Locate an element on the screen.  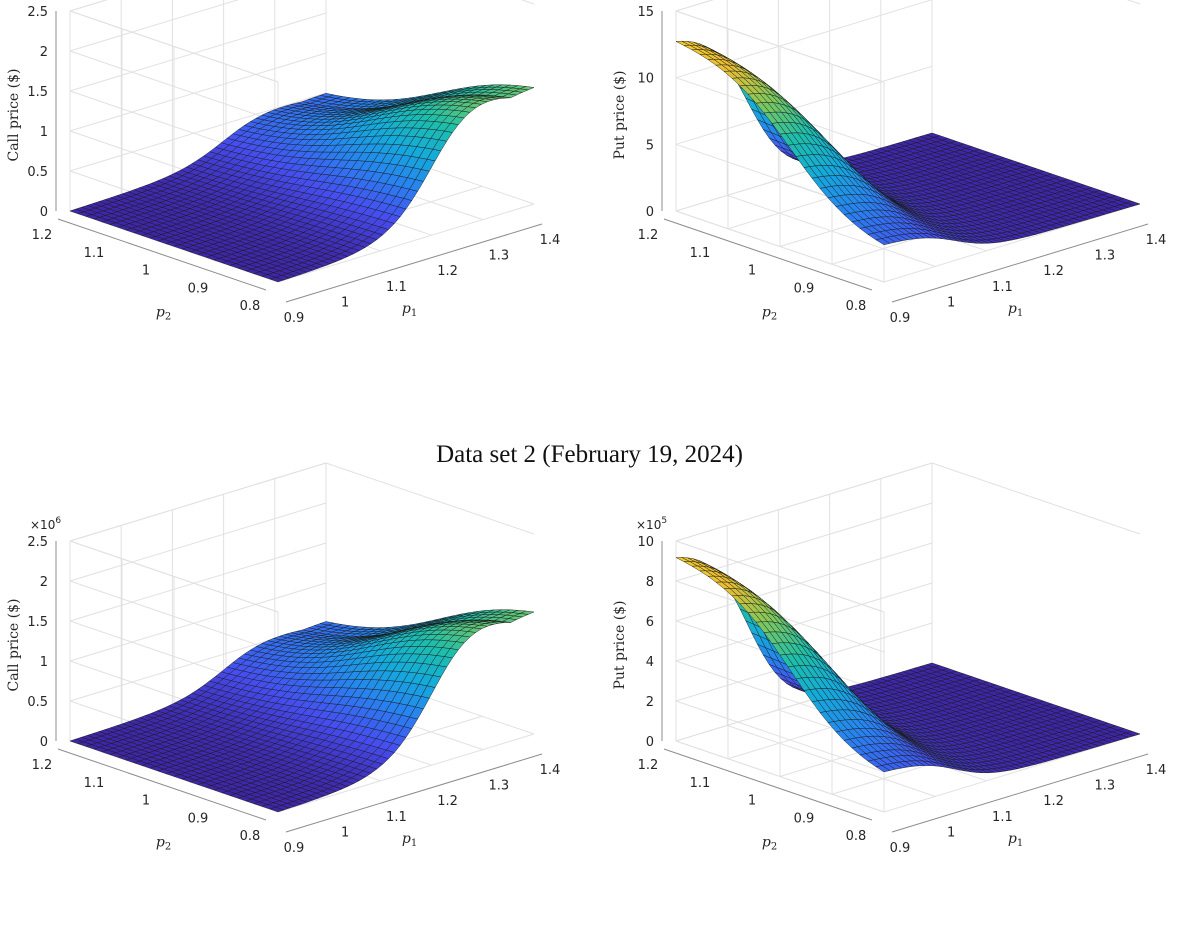
x-axis-line is located at coordinates (414, 263).